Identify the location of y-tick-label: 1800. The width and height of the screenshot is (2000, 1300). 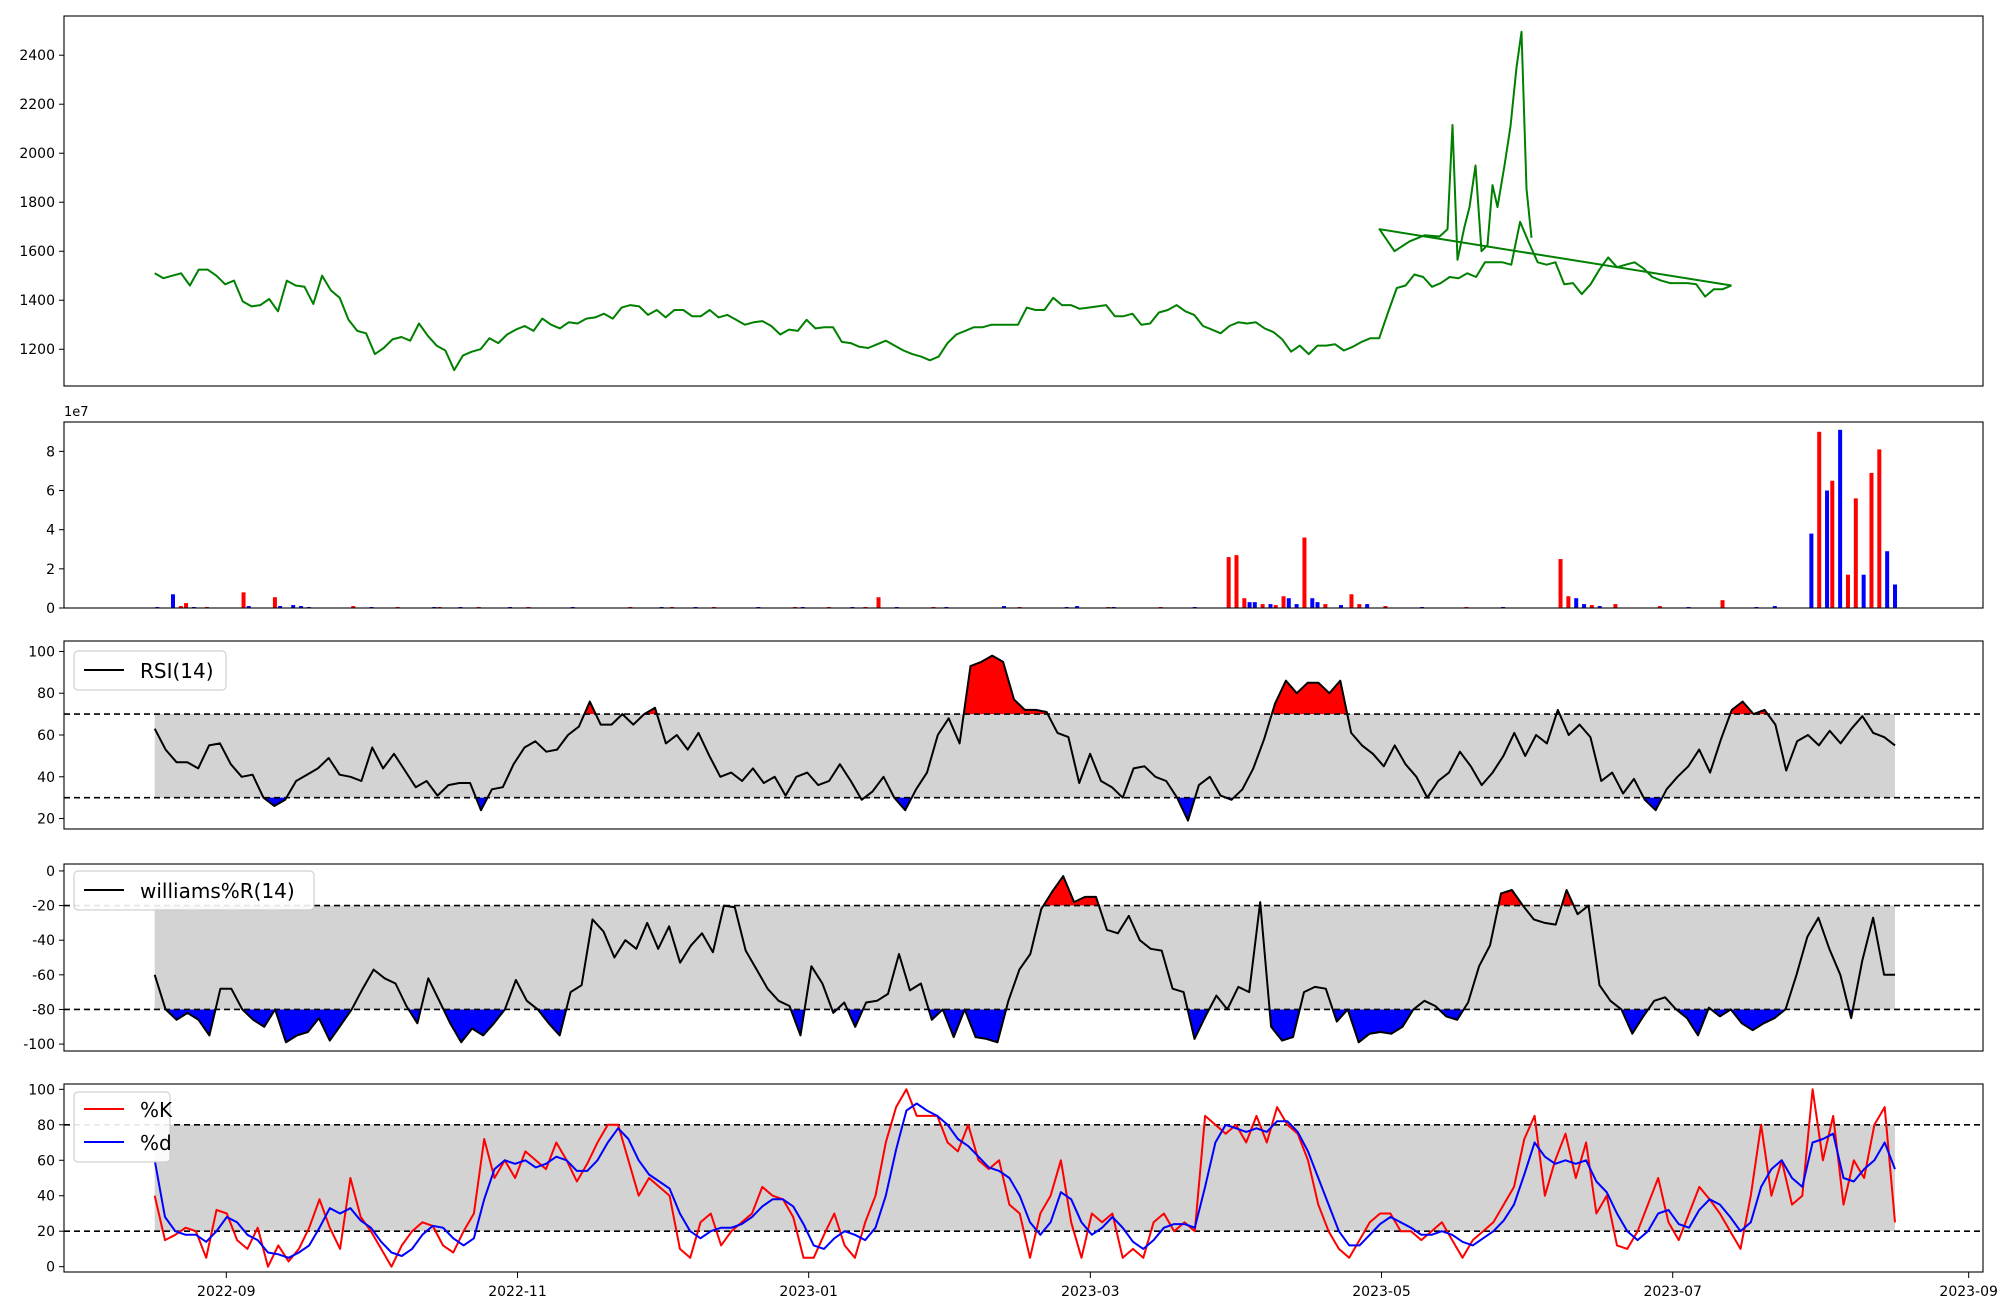
(37, 203).